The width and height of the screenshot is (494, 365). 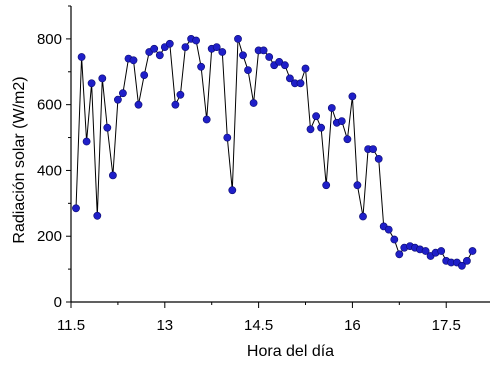 I want to click on x-tick-label: 11.5, so click(x=71, y=325).